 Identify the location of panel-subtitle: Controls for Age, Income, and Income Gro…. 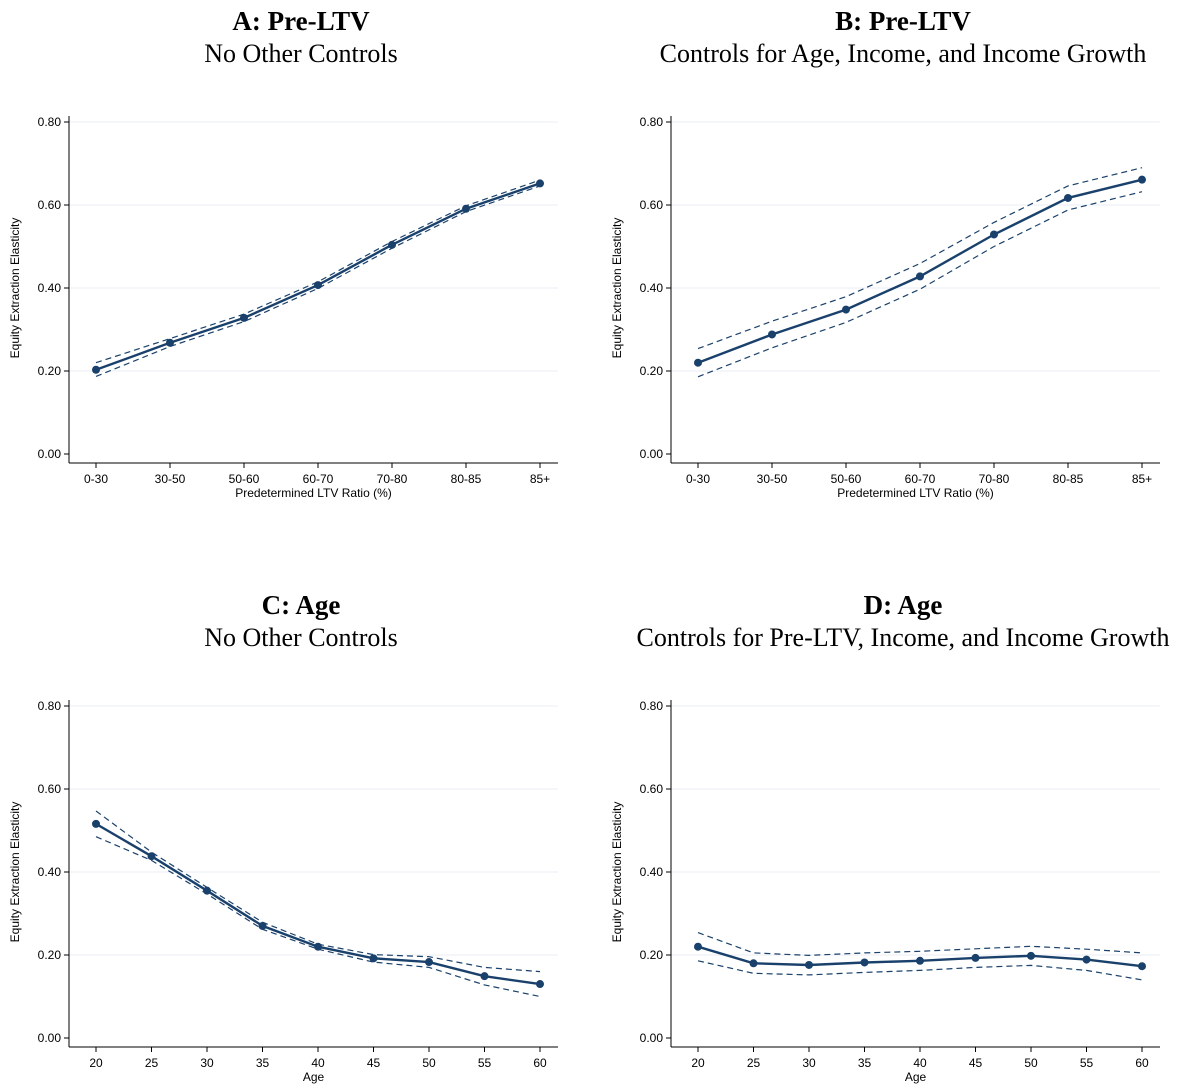
(903, 53).